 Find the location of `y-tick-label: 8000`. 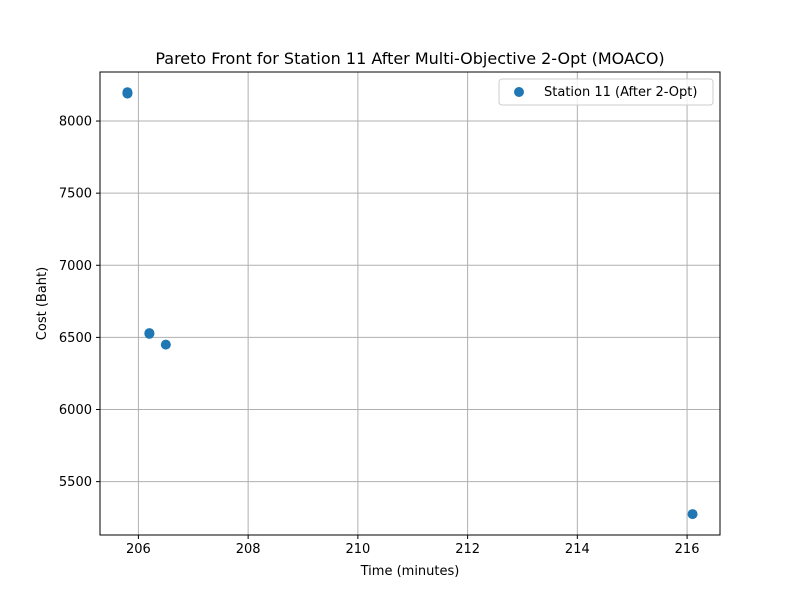

y-tick-label: 8000 is located at coordinates (75, 122).